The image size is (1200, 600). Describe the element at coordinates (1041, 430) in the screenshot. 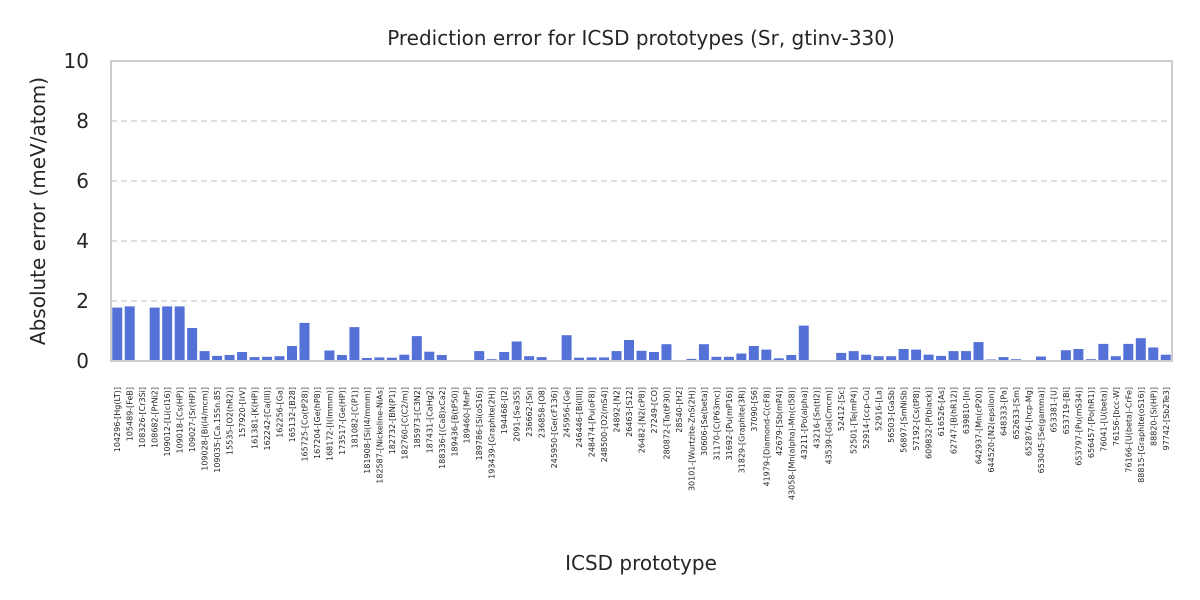

I see `x-tick-label: 653045-[Se(gamma)]` at that location.